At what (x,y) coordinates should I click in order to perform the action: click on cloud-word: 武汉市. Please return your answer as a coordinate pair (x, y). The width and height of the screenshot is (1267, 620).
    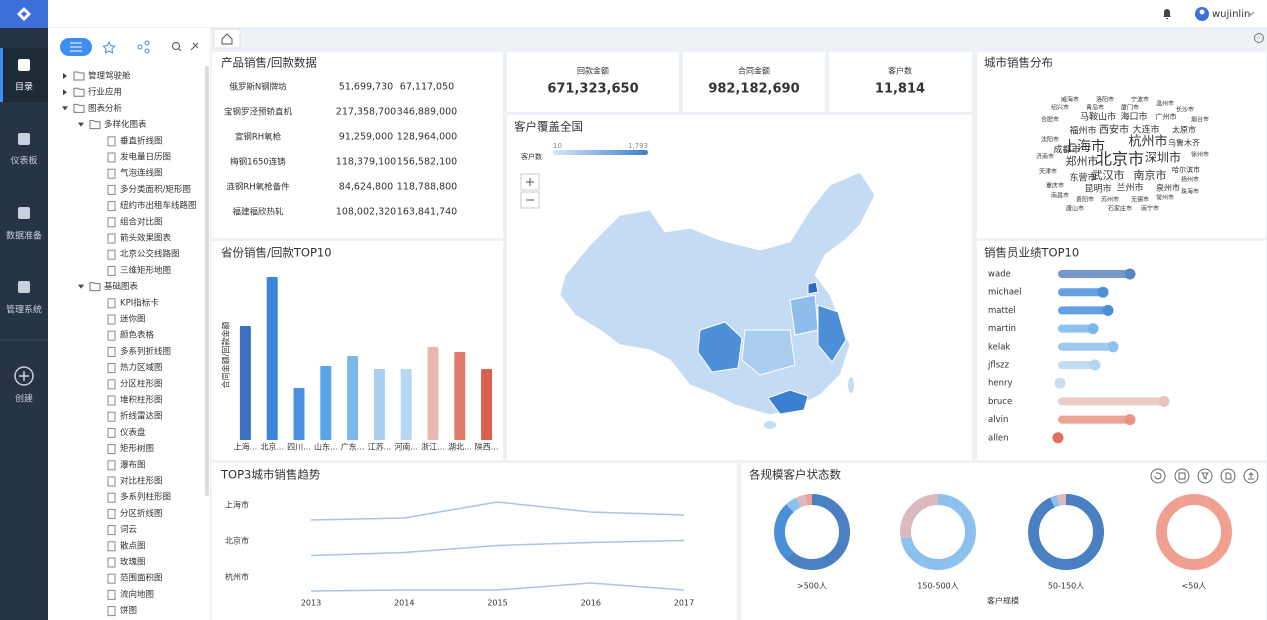
    Looking at the image, I should click on (1108, 175).